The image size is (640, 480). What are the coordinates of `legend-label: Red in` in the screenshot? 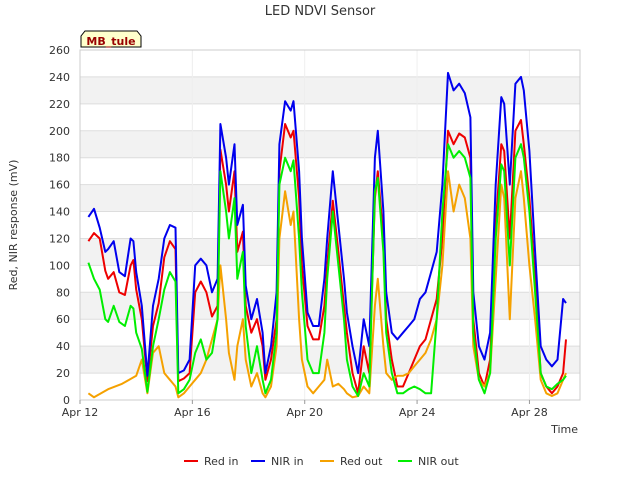 It's located at (221, 461).